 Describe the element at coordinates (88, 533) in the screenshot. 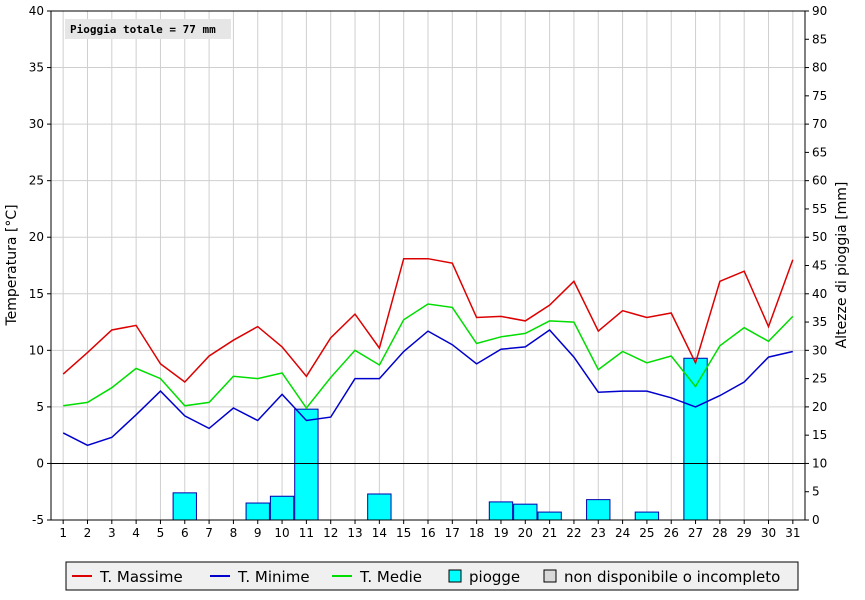

I see `x-tick-label: 2` at that location.